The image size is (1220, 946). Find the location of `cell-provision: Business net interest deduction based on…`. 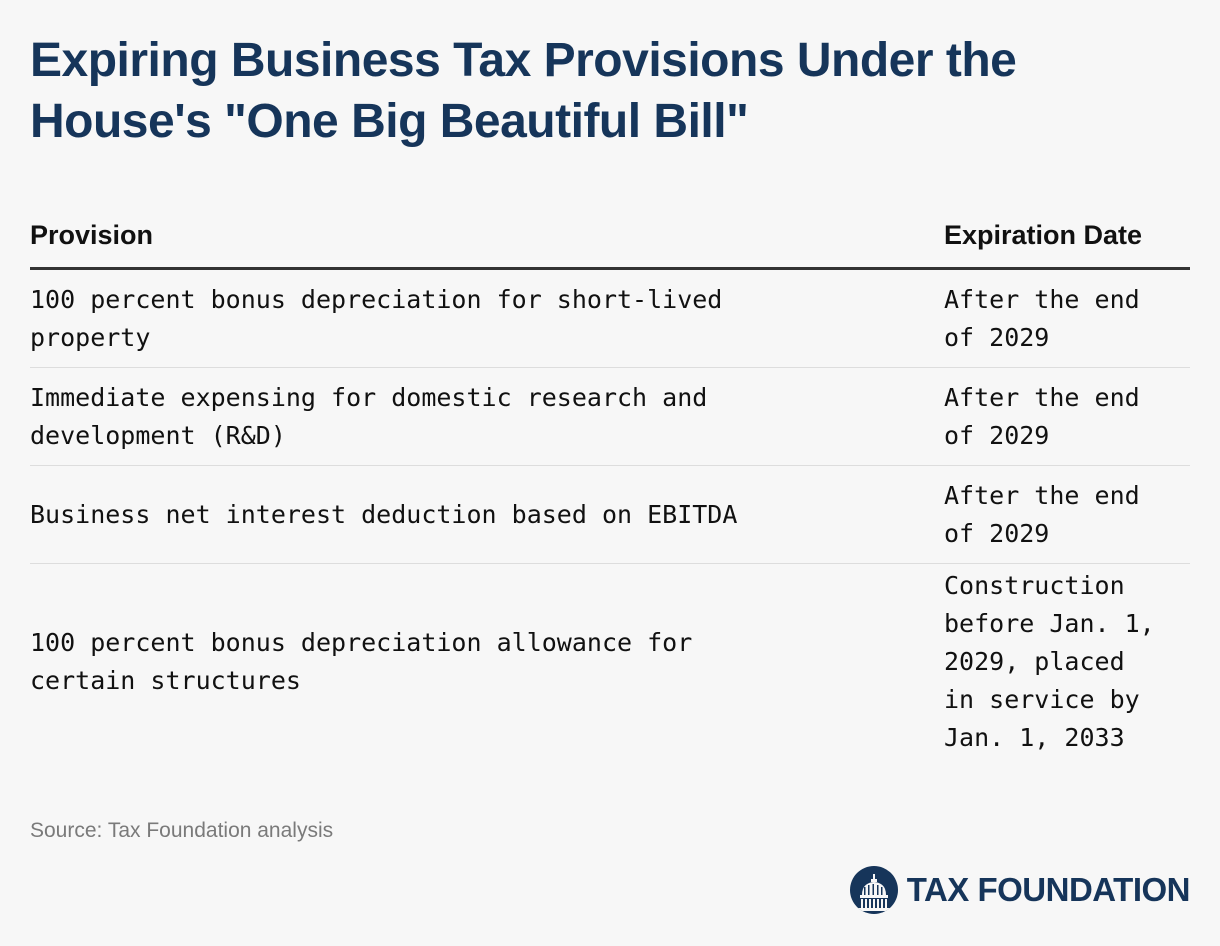

cell-provision: Business net interest deduction based on… is located at coordinates (384, 514).